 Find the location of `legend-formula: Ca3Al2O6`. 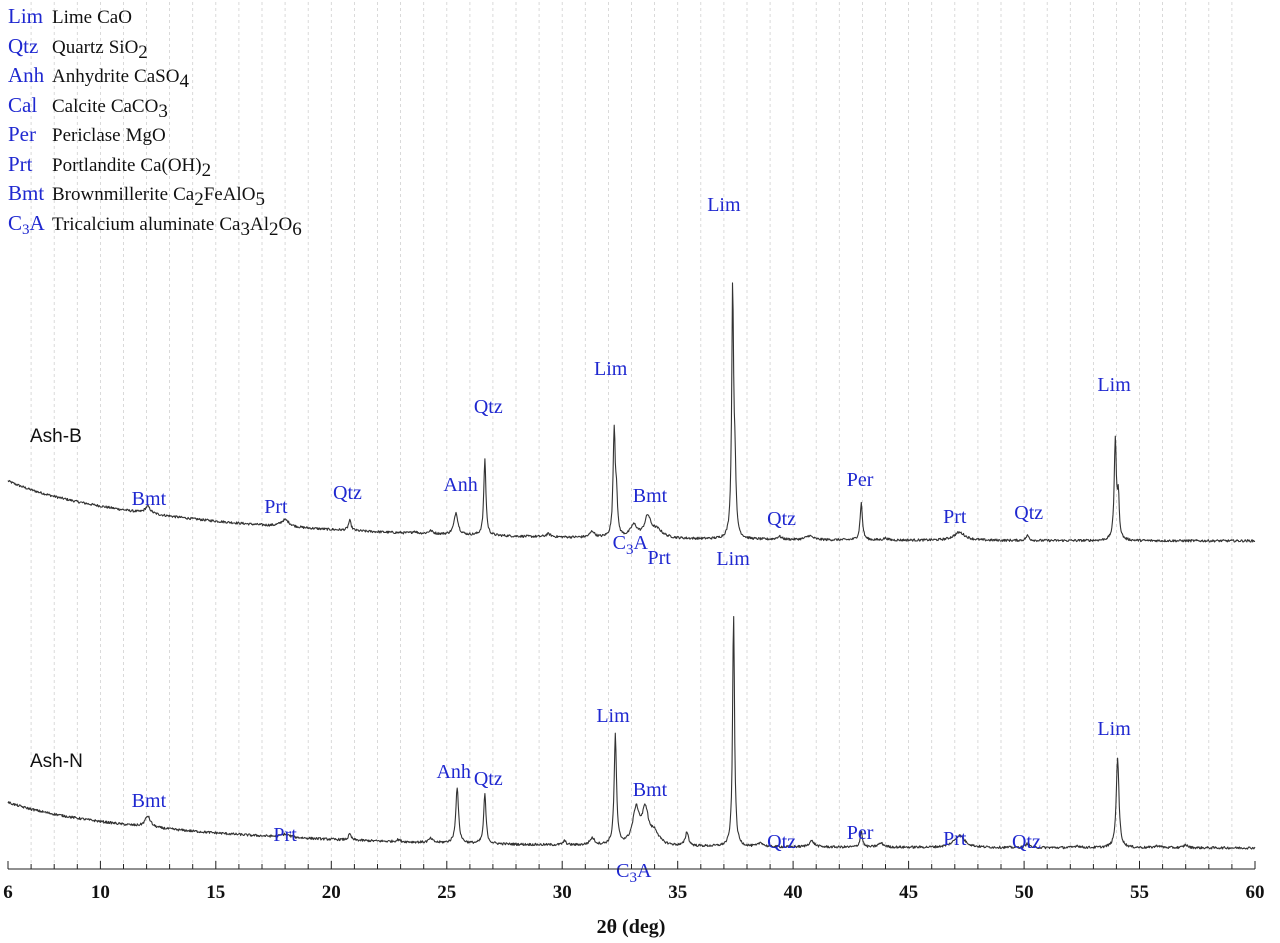

legend-formula: Ca3Al2O6 is located at coordinates (260, 226).